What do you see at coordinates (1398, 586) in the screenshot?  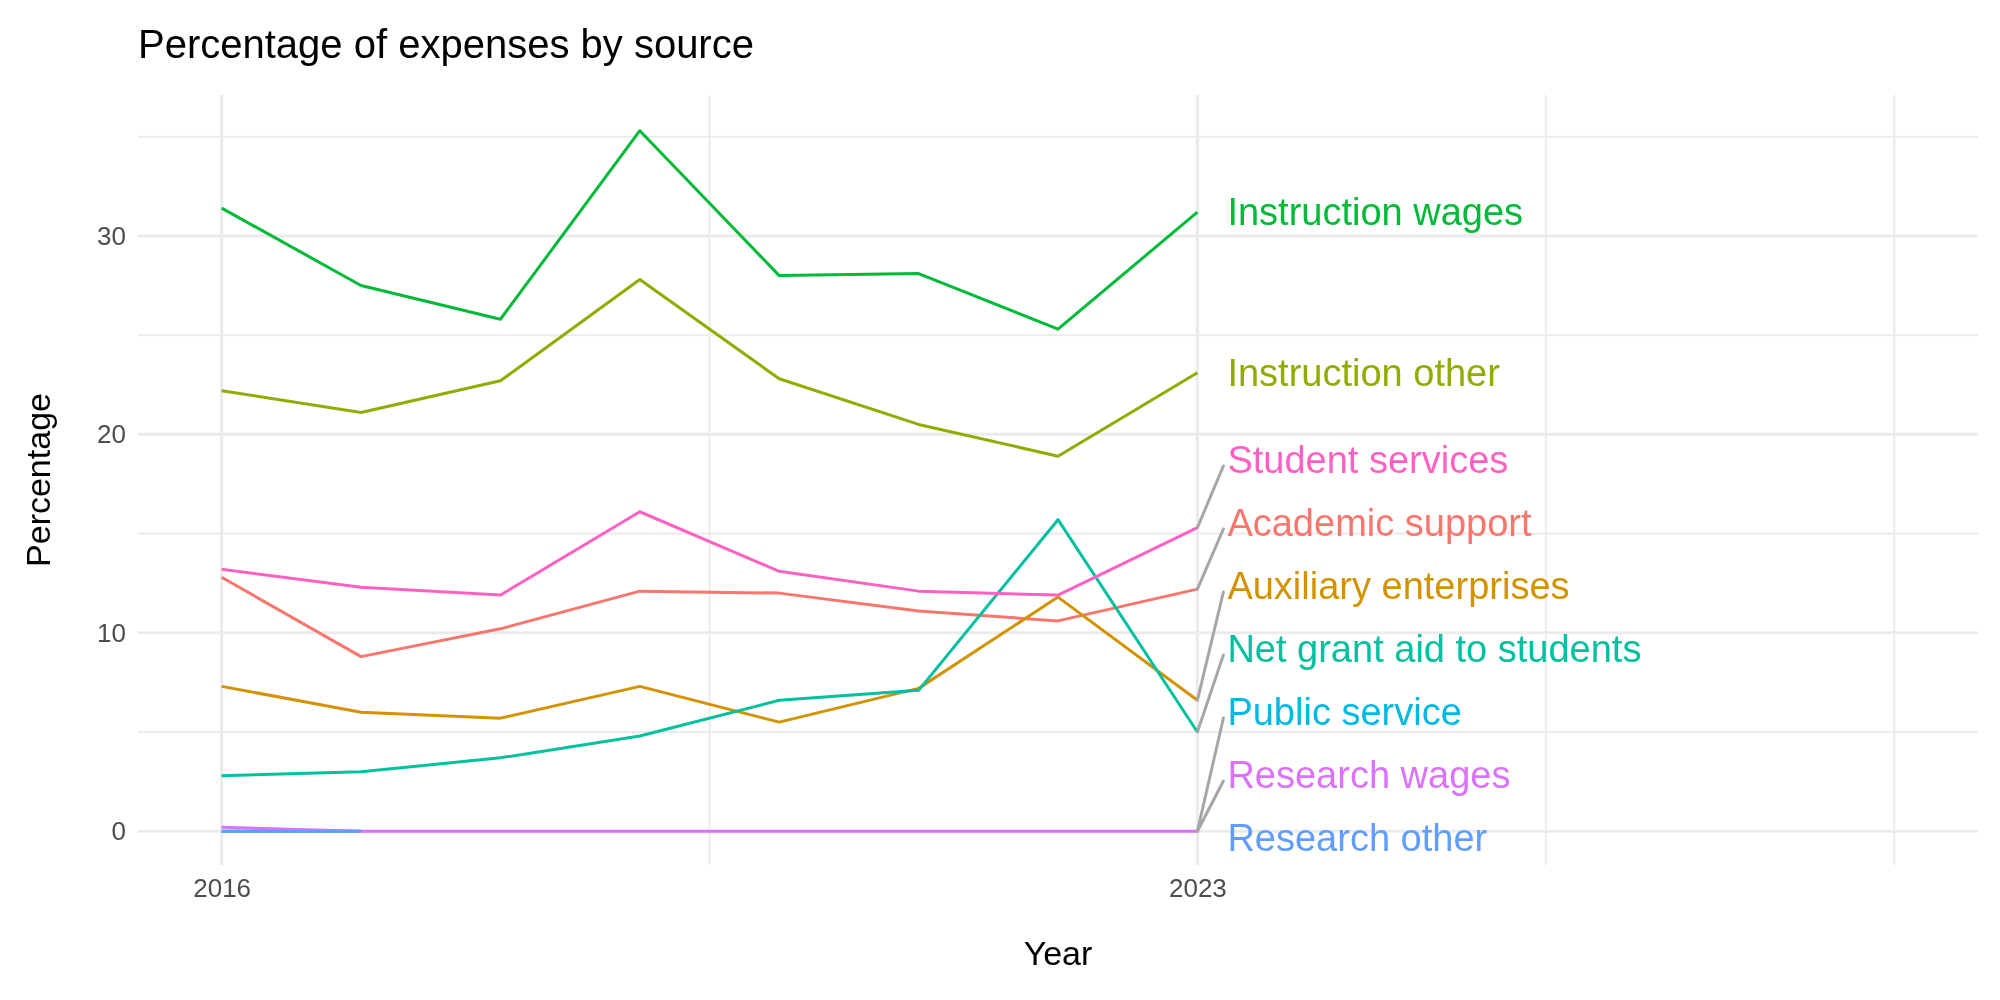 I see `text: Auxiliary enterprises` at bounding box center [1398, 586].